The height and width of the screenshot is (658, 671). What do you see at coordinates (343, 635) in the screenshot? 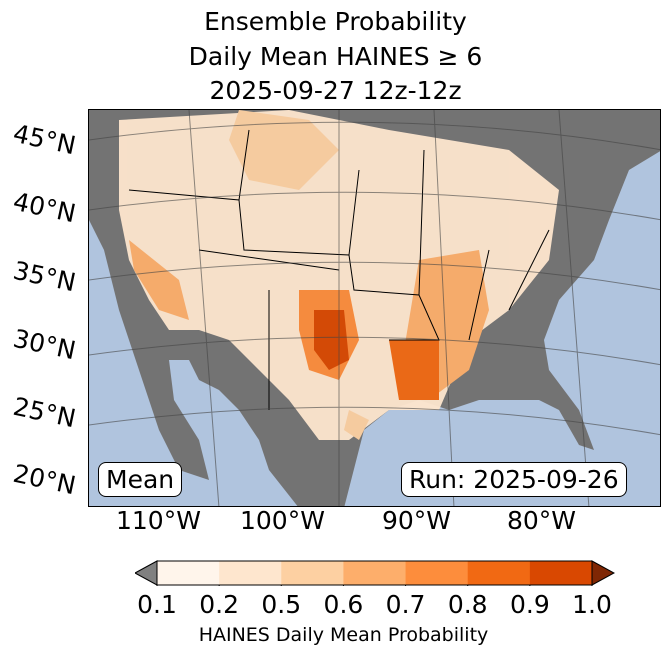
I see `colorbar-label: HAINES Daily Mean Probability` at bounding box center [343, 635].